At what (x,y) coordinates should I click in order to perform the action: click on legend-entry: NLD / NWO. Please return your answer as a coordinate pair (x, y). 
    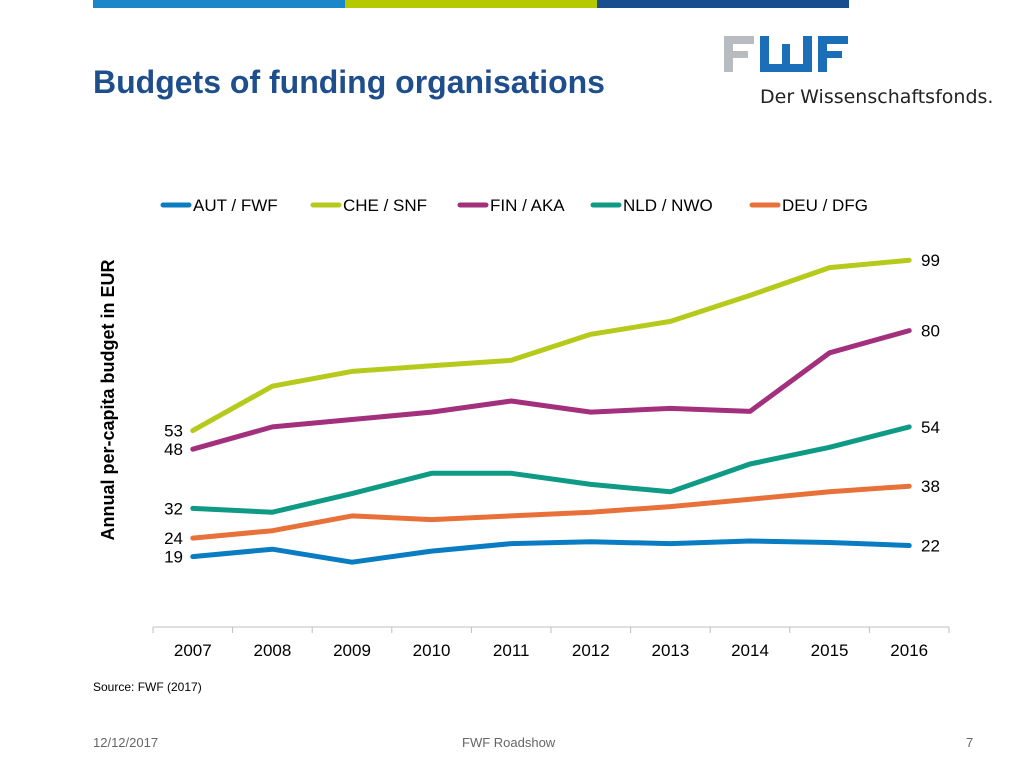
    Looking at the image, I should click on (668, 205).